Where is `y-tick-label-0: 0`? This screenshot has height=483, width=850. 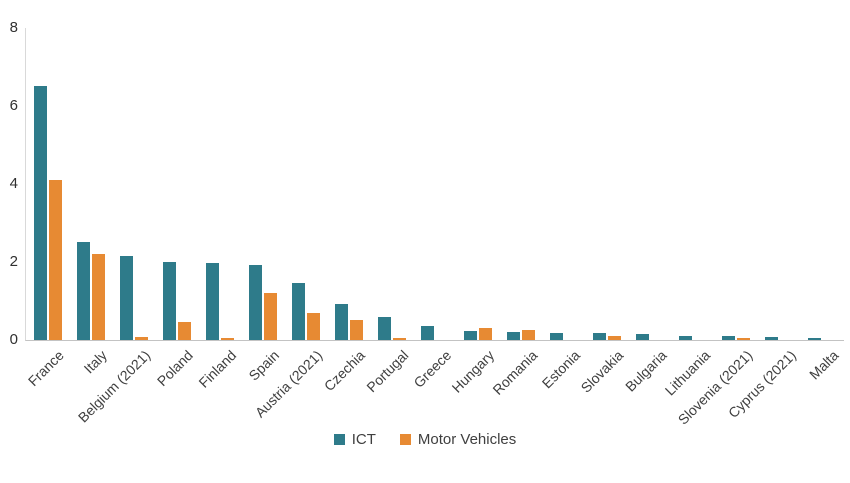
y-tick-label-0: 0 is located at coordinates (13, 339).